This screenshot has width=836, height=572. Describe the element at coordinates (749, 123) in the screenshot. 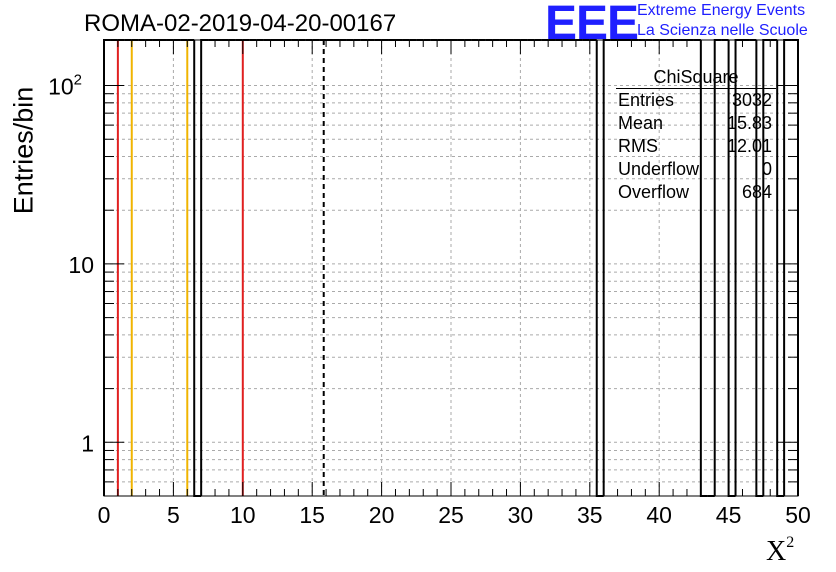

I see `stats-row-value: 15.83` at that location.